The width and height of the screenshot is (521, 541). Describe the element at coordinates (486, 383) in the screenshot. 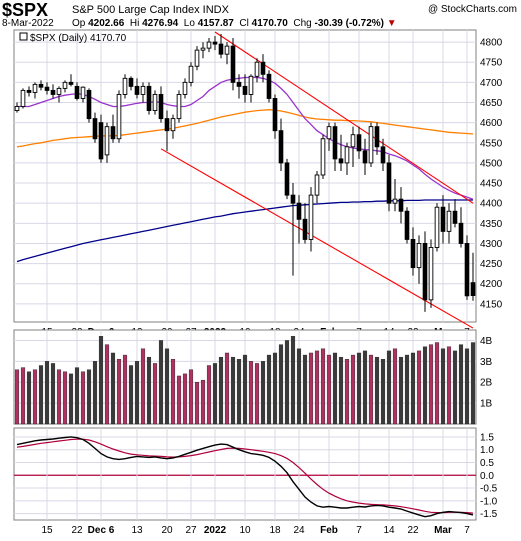

I see `volume-tick-label: 2B` at that location.